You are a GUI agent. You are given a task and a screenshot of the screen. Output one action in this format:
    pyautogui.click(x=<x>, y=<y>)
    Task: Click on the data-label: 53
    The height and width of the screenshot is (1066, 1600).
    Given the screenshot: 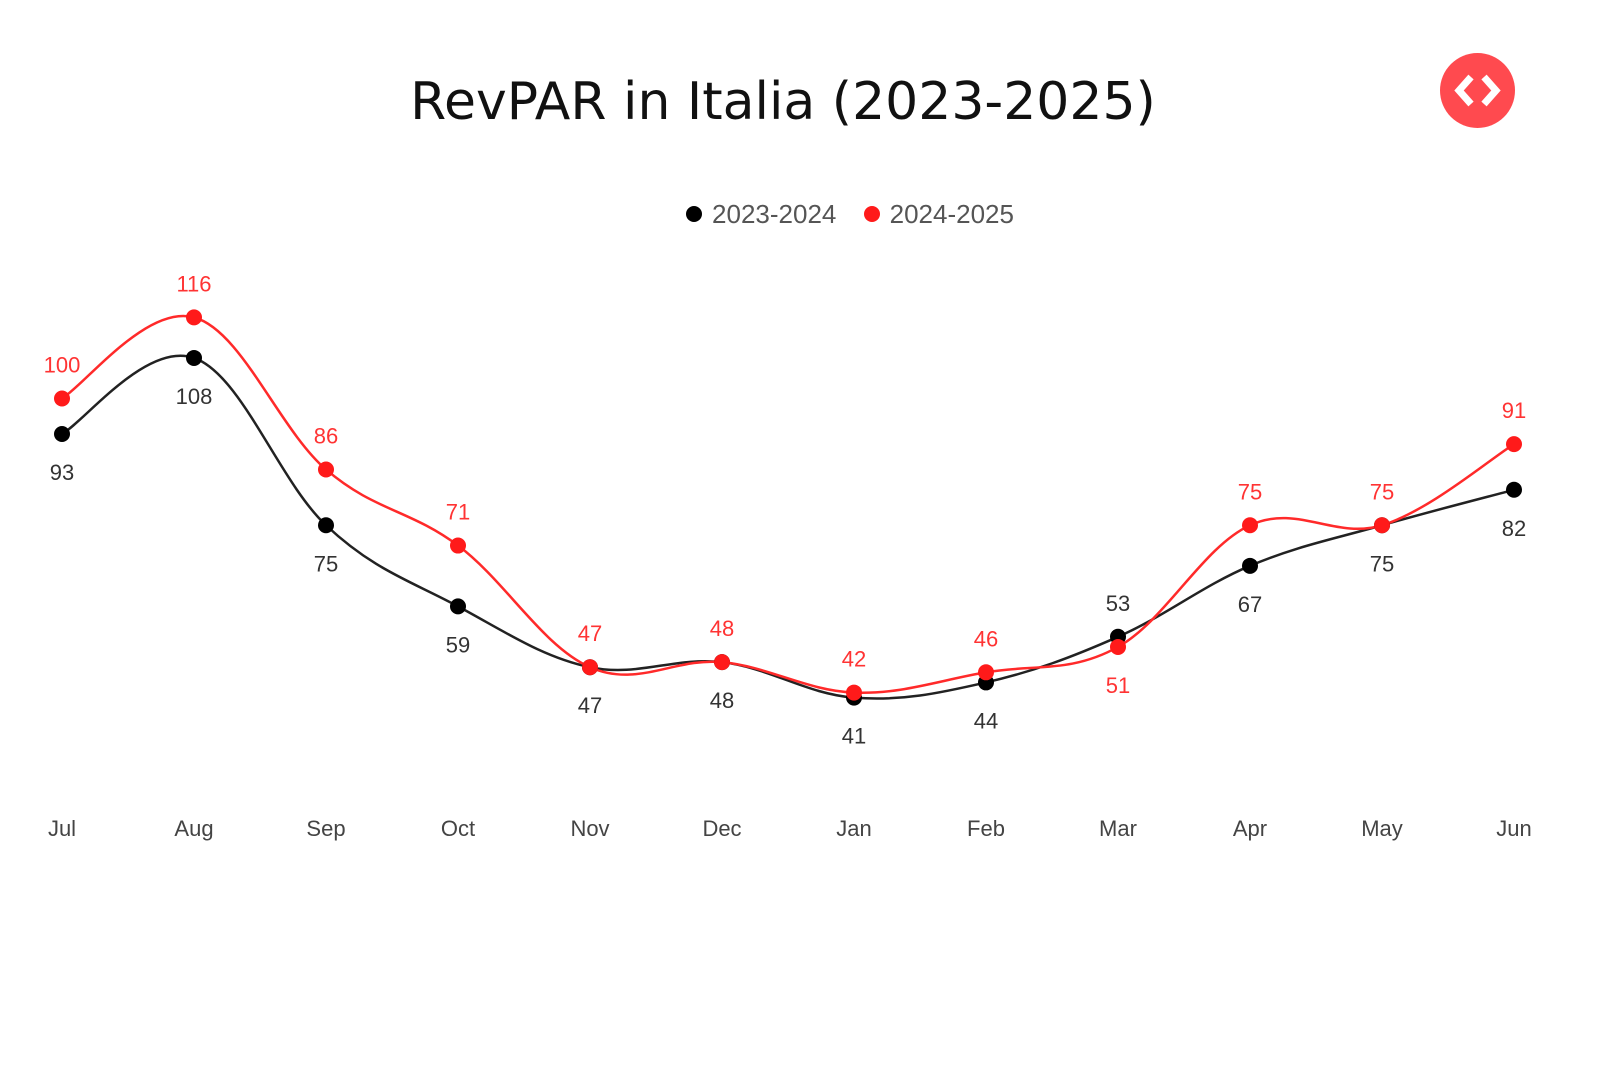 What is the action you would take?
    pyautogui.click(x=1118, y=603)
    